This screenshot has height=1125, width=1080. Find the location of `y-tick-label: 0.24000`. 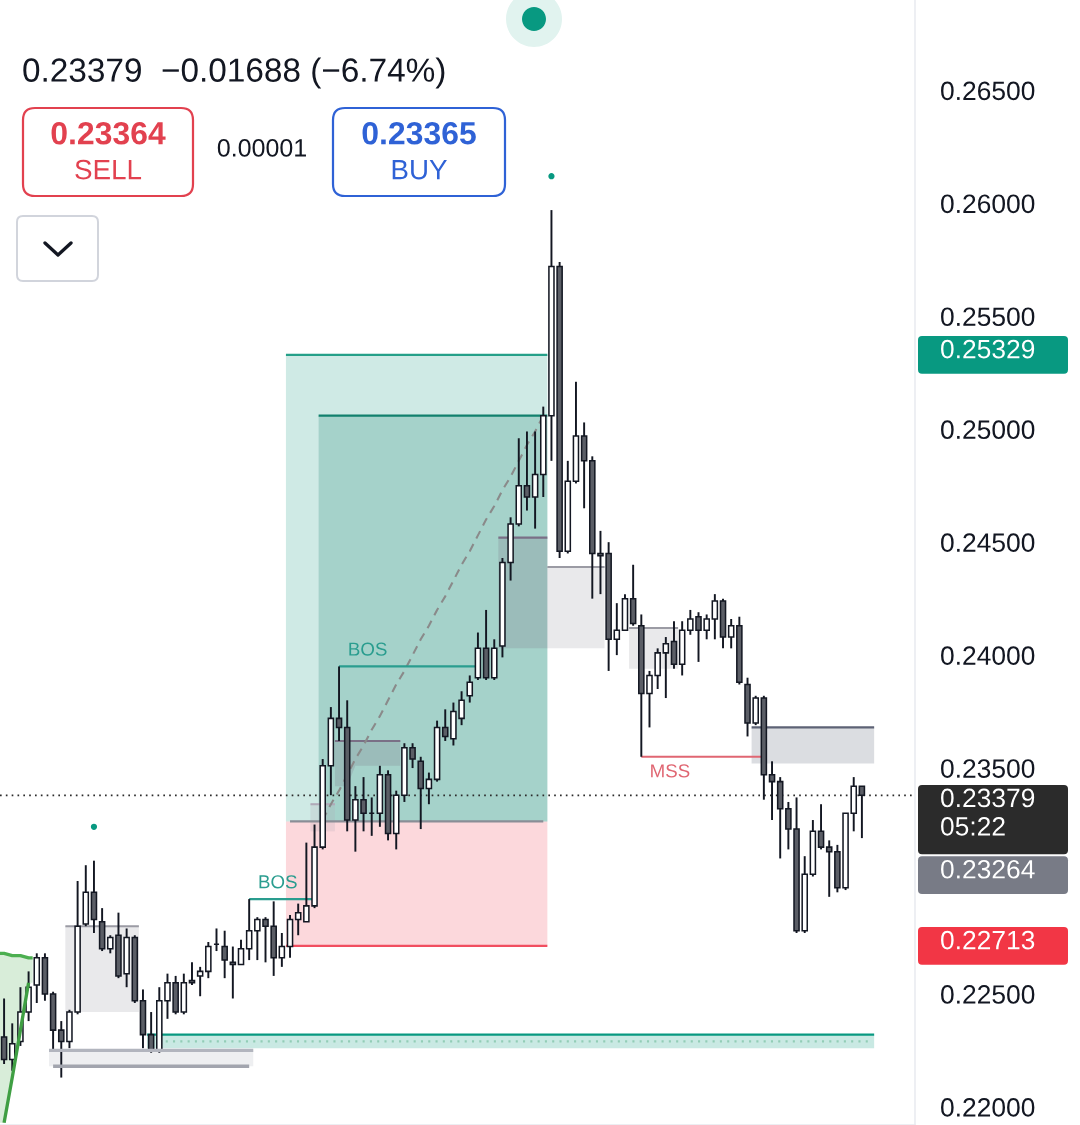

y-tick-label: 0.24000 is located at coordinates (988, 655).